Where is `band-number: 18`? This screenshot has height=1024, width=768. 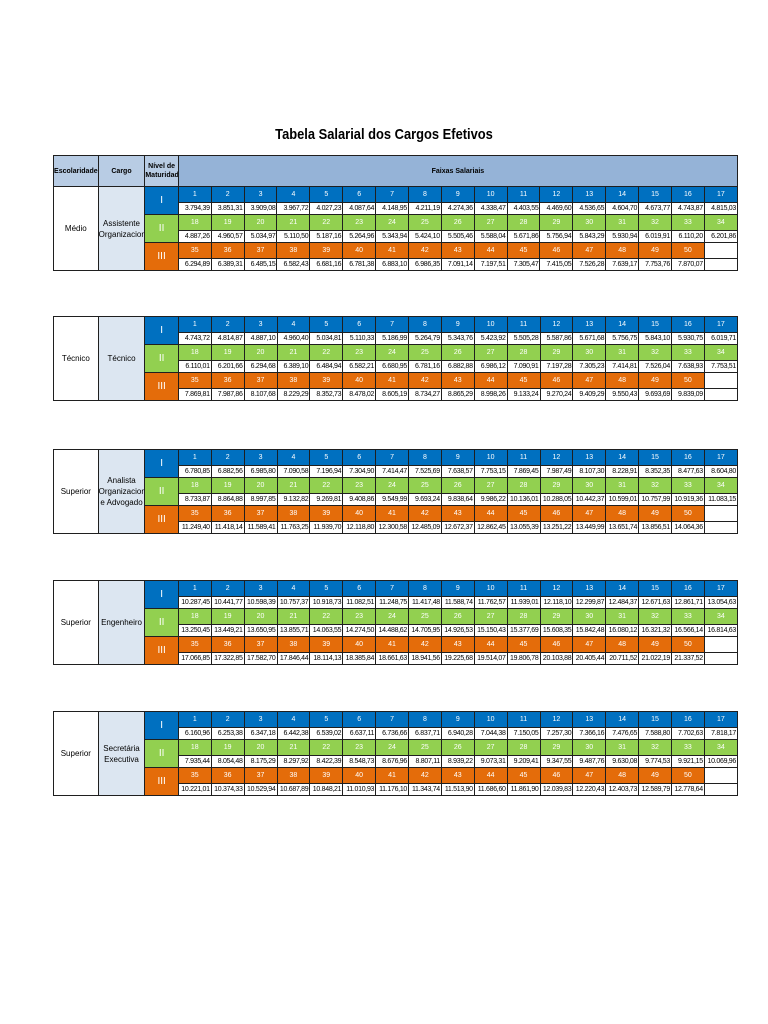 band-number: 18 is located at coordinates (194, 747).